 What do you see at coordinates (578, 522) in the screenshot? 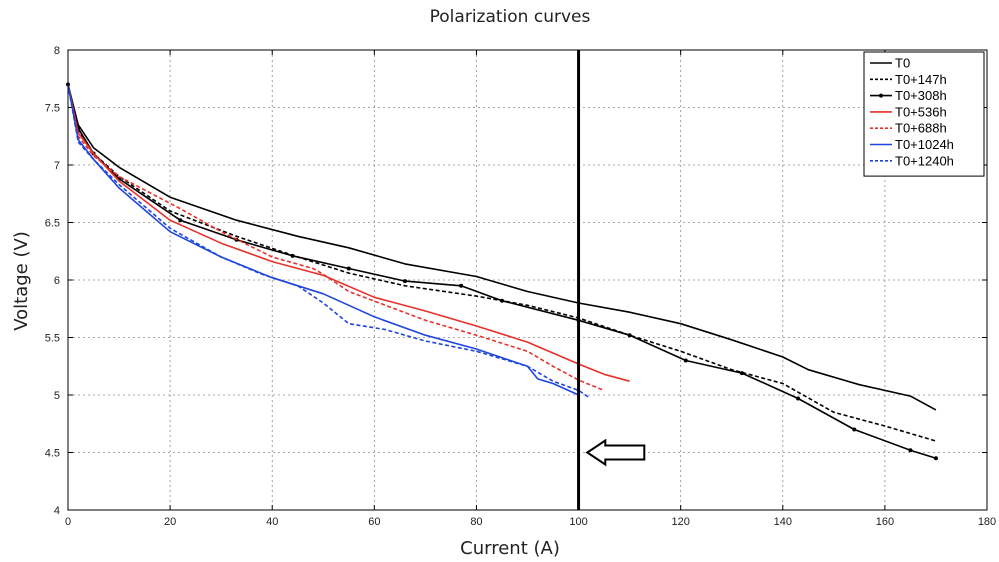
I see `x-tick-label: 100` at bounding box center [578, 522].